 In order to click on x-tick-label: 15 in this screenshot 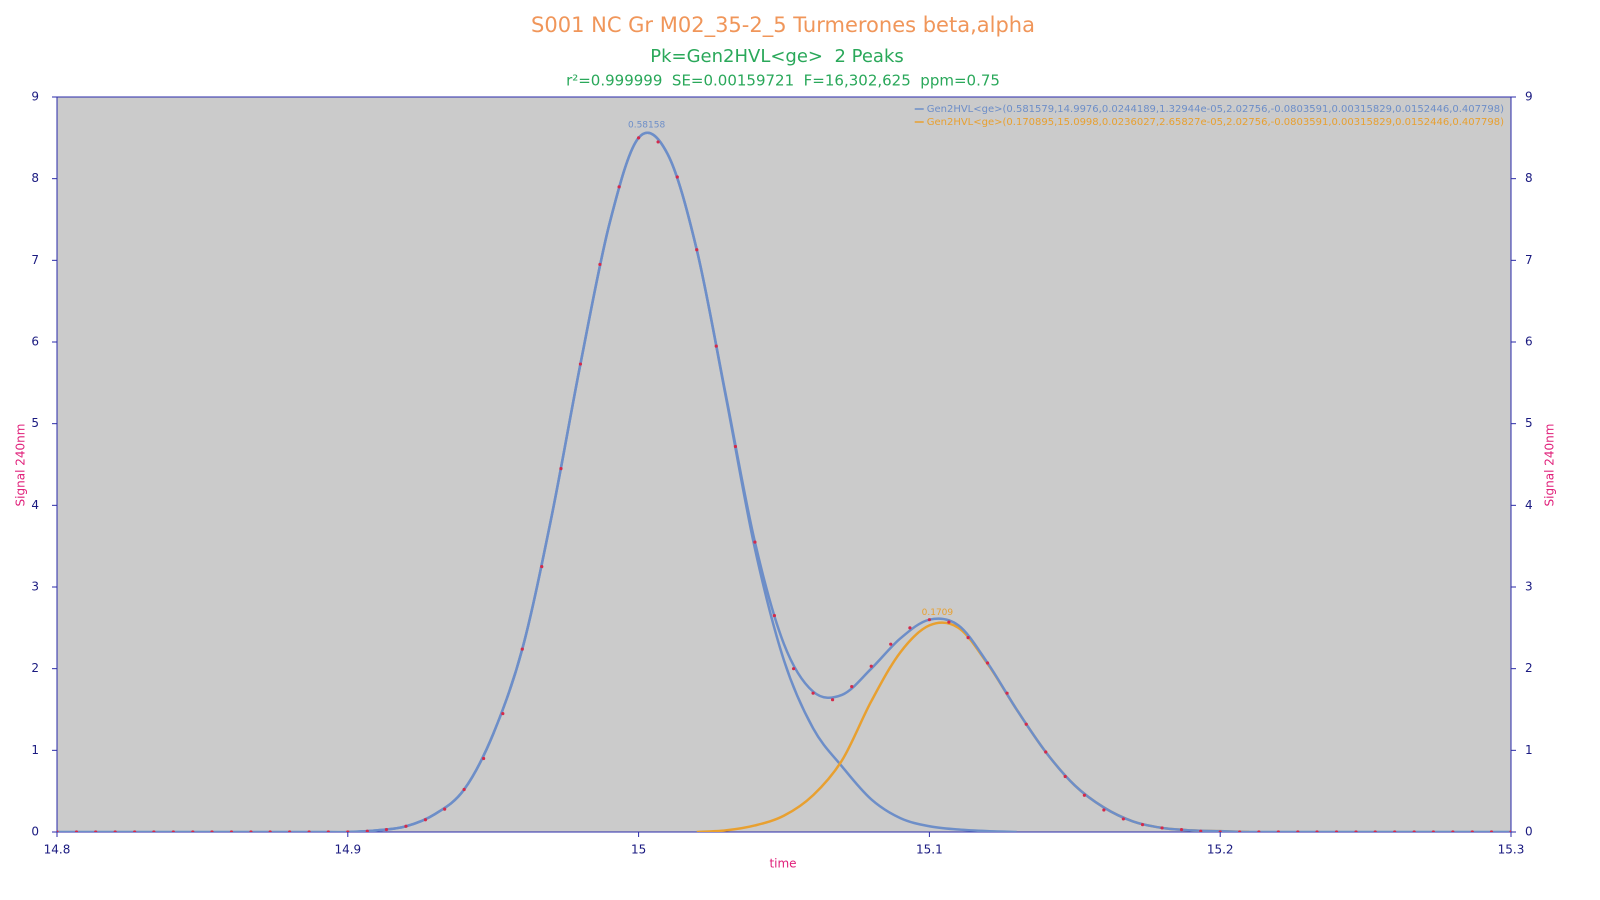, I will do `click(638, 850)`.